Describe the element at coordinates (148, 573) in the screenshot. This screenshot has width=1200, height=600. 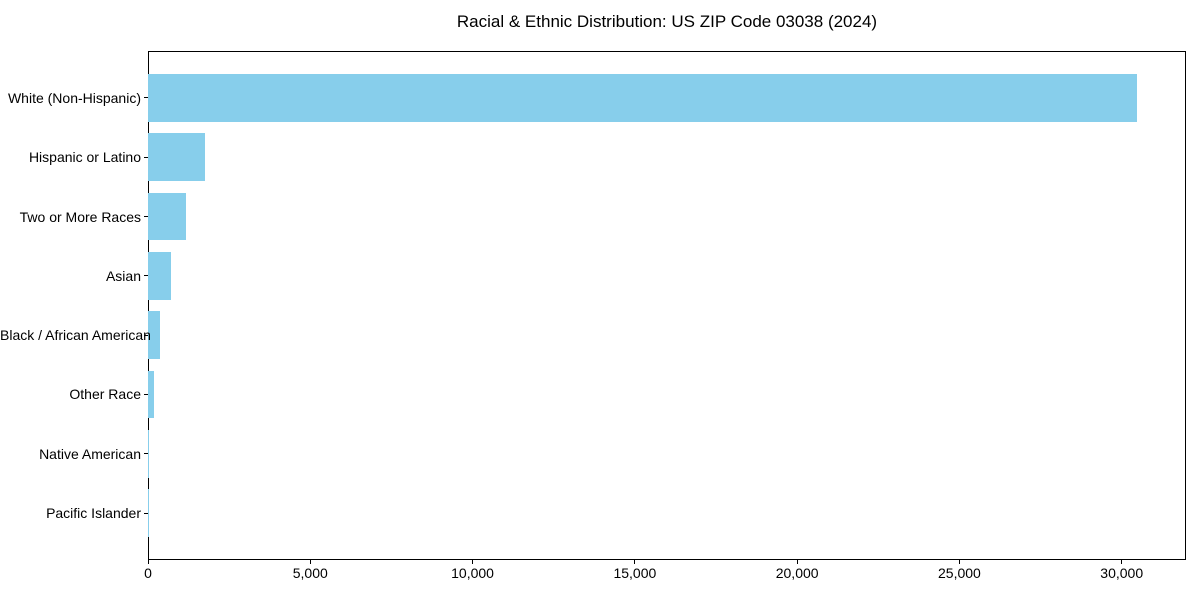
I see `x-tick-label: 0` at that location.